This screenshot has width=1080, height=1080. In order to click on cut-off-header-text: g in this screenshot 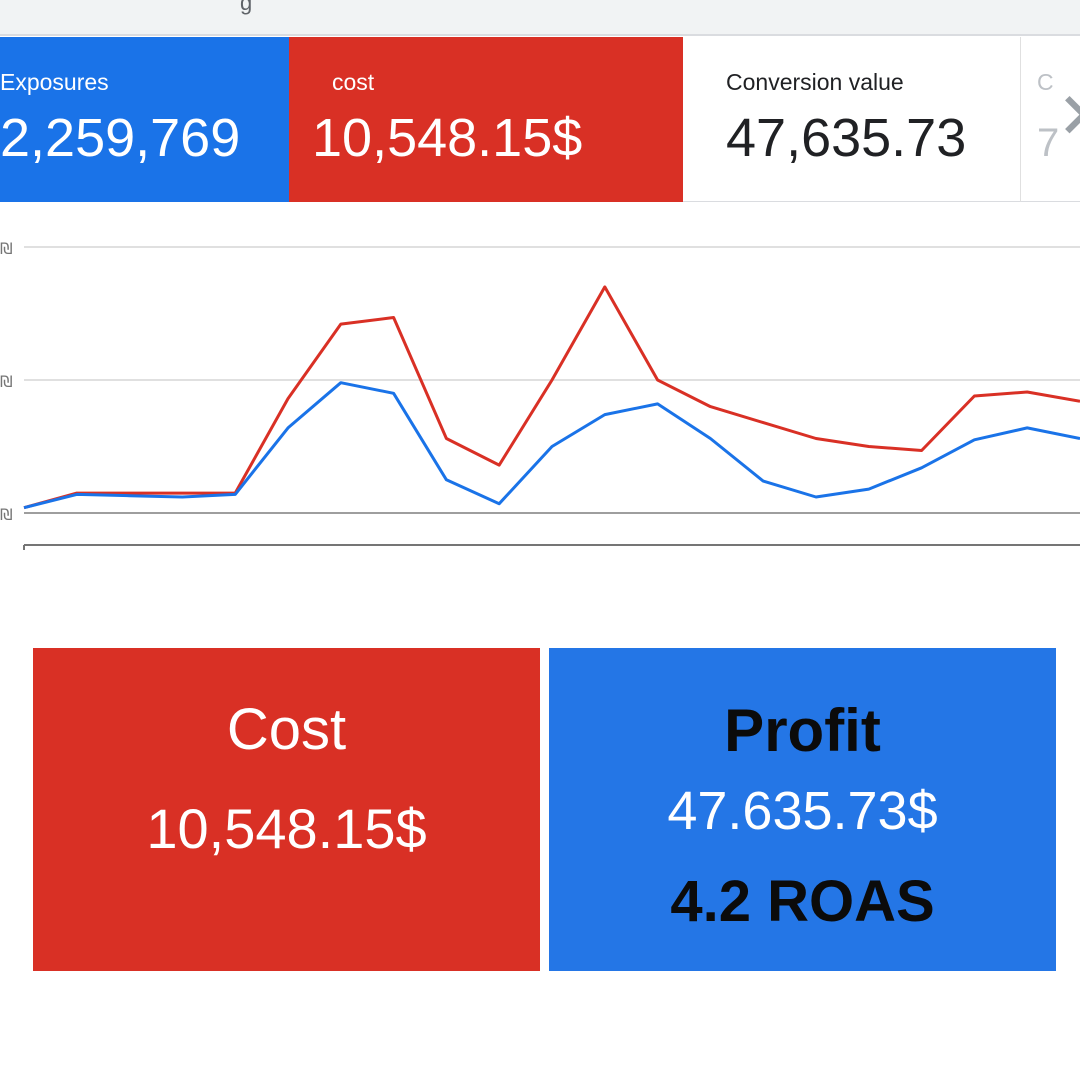, I will do `click(246, 7)`.